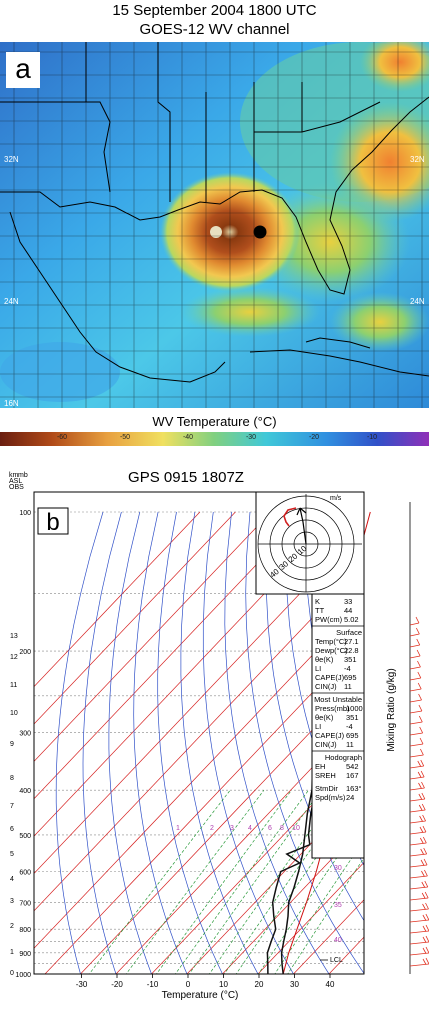  What do you see at coordinates (325, 775) in the screenshot?
I see `hodo-key: SREH` at bounding box center [325, 775].